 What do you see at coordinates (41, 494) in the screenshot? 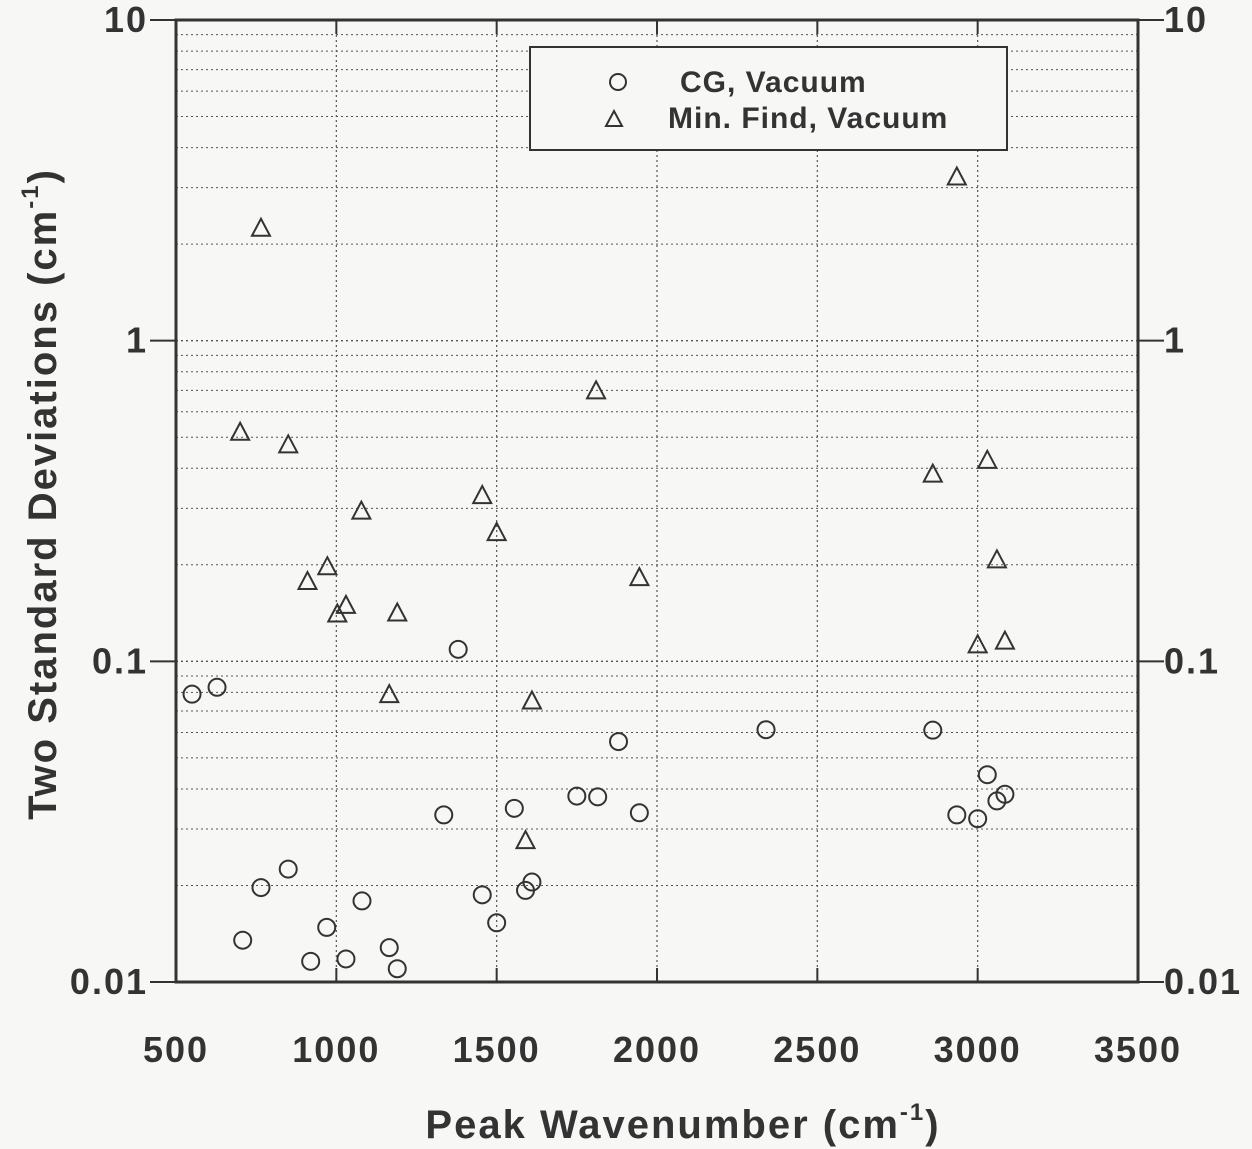
I see `y-axis-title: Two Standard Deviations (cm-1)` at bounding box center [41, 494].